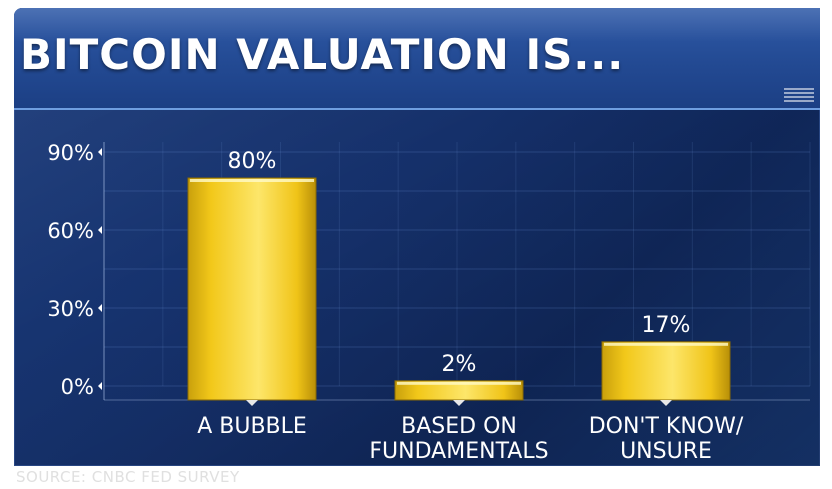 The width and height of the screenshot is (832, 489). Describe the element at coordinates (252, 426) in the screenshot. I see `category-label: A BUBBLE` at that location.